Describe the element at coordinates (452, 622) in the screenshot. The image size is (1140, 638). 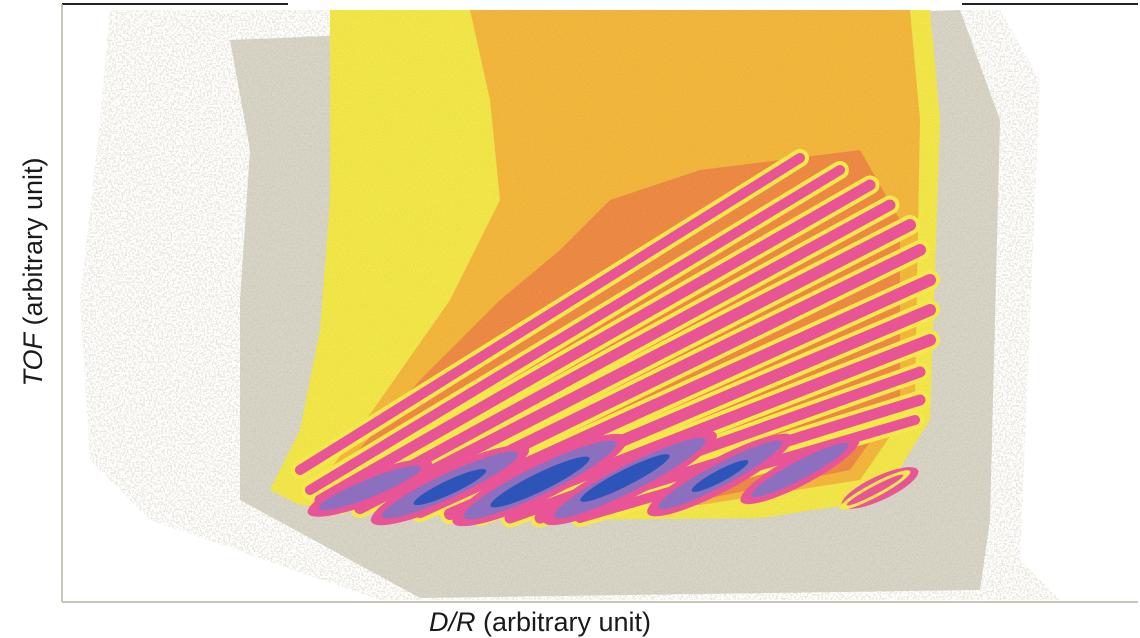
I see `x-axis-label-italic: D/R` at that location.